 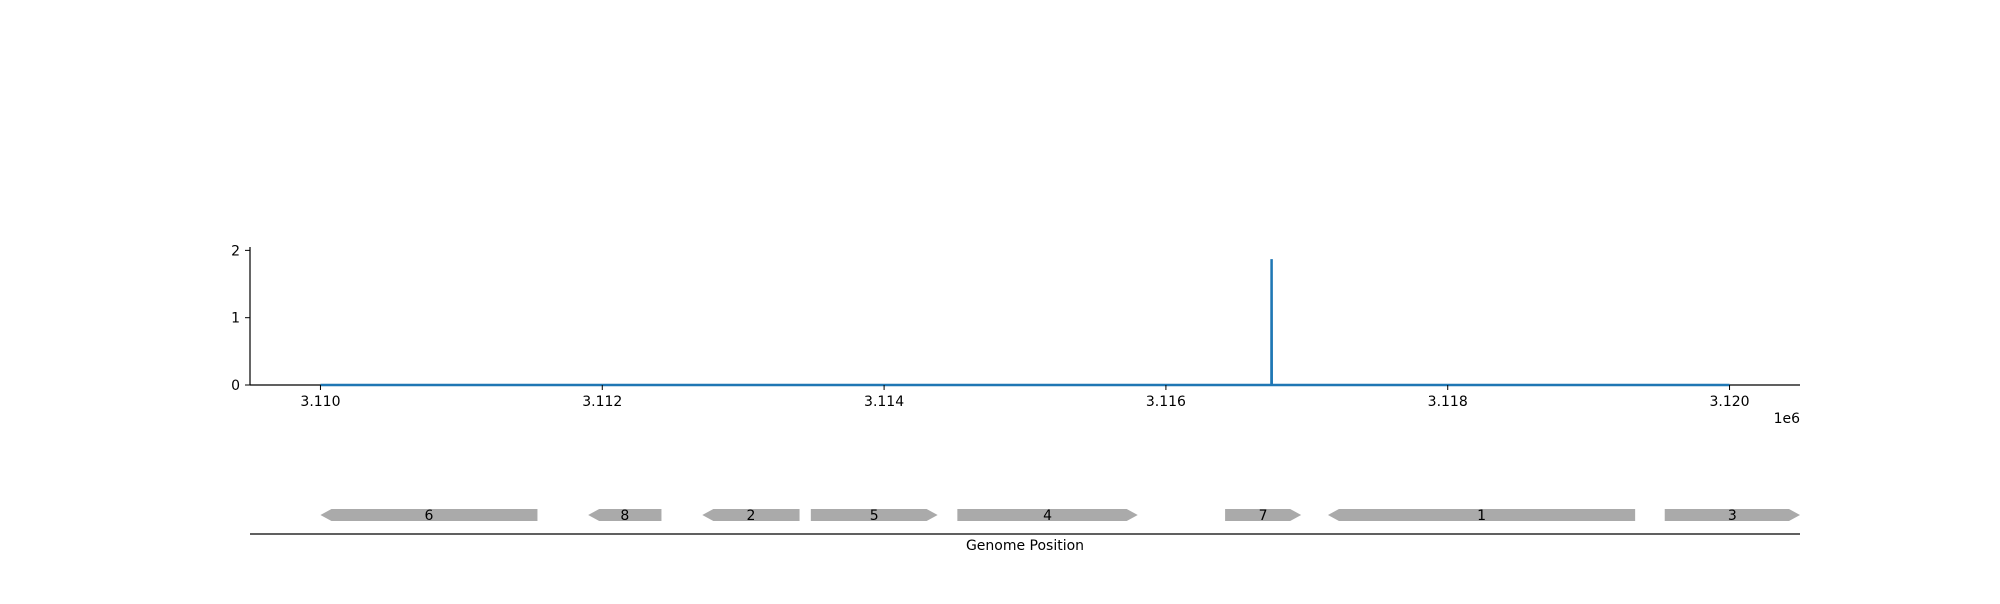 I want to click on y-axis-ticks: 0 1 2, so click(x=240, y=318).